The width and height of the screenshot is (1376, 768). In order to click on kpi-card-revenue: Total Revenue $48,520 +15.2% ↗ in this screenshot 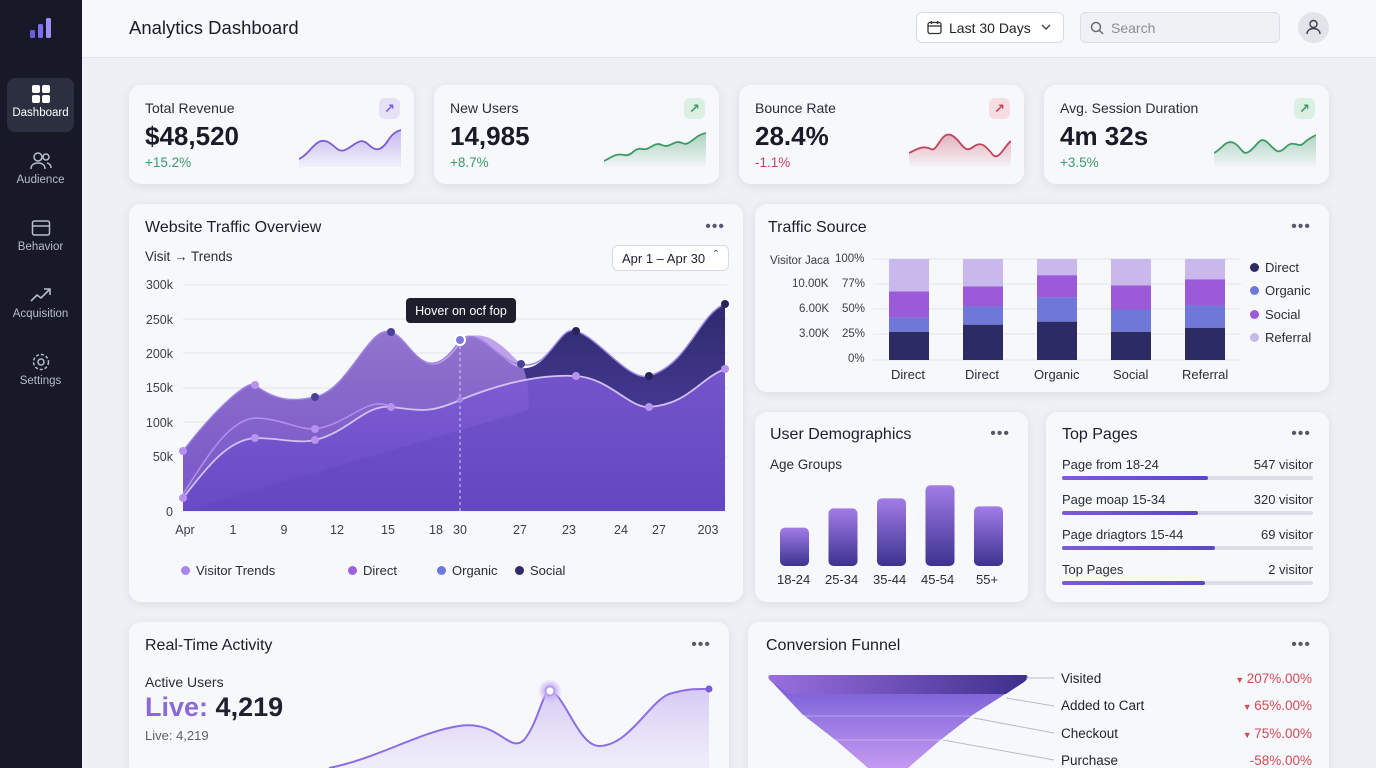, I will do `click(271, 134)`.